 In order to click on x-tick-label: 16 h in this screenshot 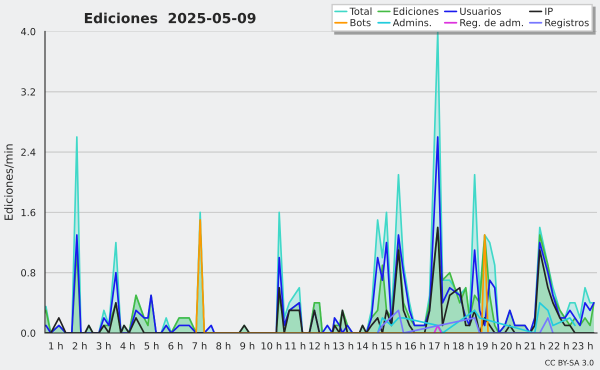, I will do `click(415, 346)`.